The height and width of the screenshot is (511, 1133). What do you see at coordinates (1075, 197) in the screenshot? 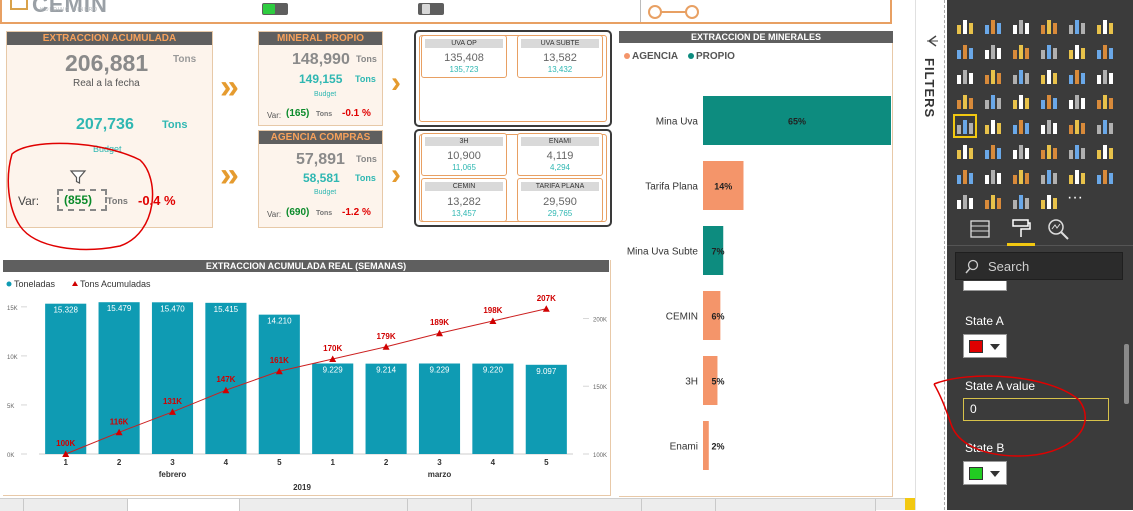
I see `more-visuals-icon: ···` at bounding box center [1075, 197].